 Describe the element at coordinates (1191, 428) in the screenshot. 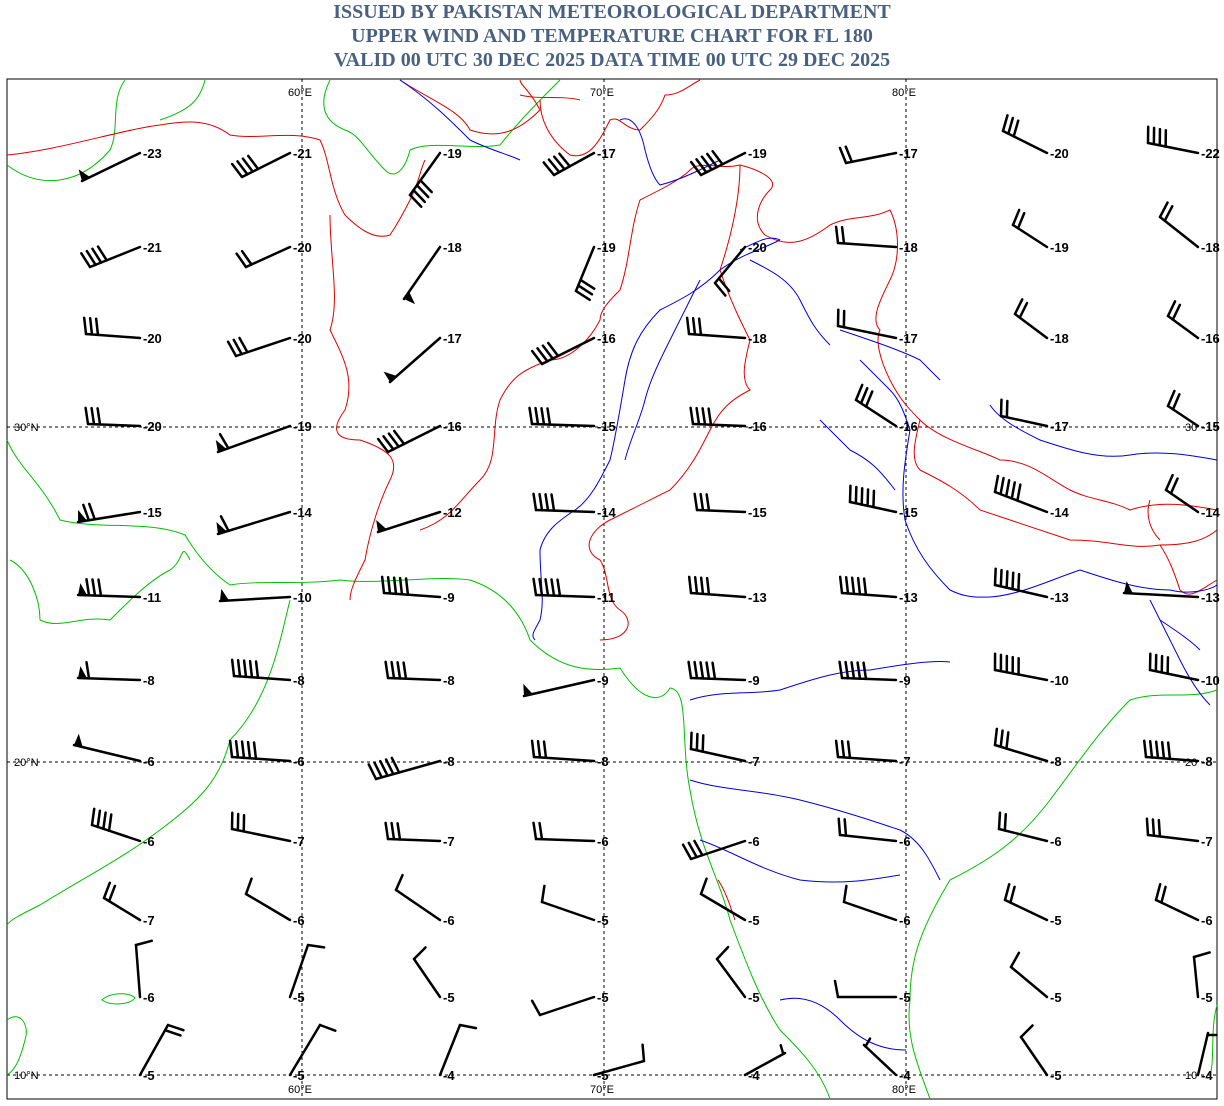

I see `lat-label-30-right: 30` at that location.